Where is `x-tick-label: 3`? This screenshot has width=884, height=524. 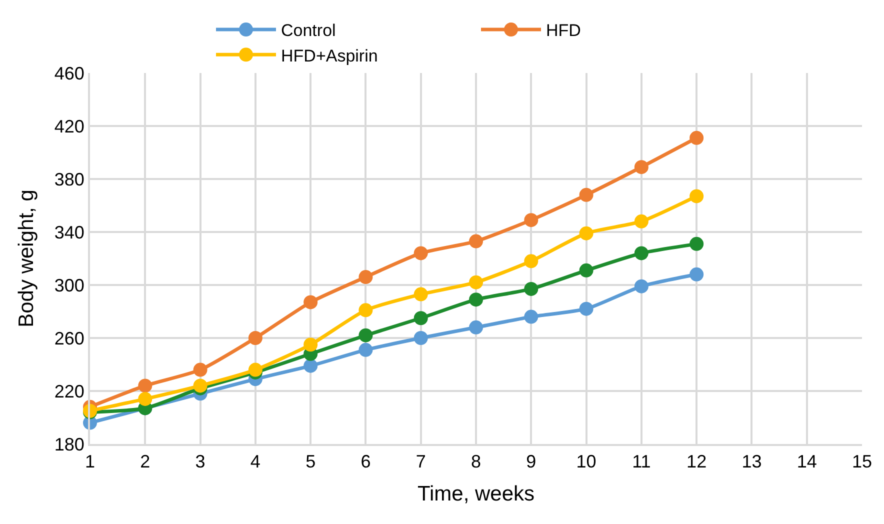
x-tick-label: 3 is located at coordinates (200, 462).